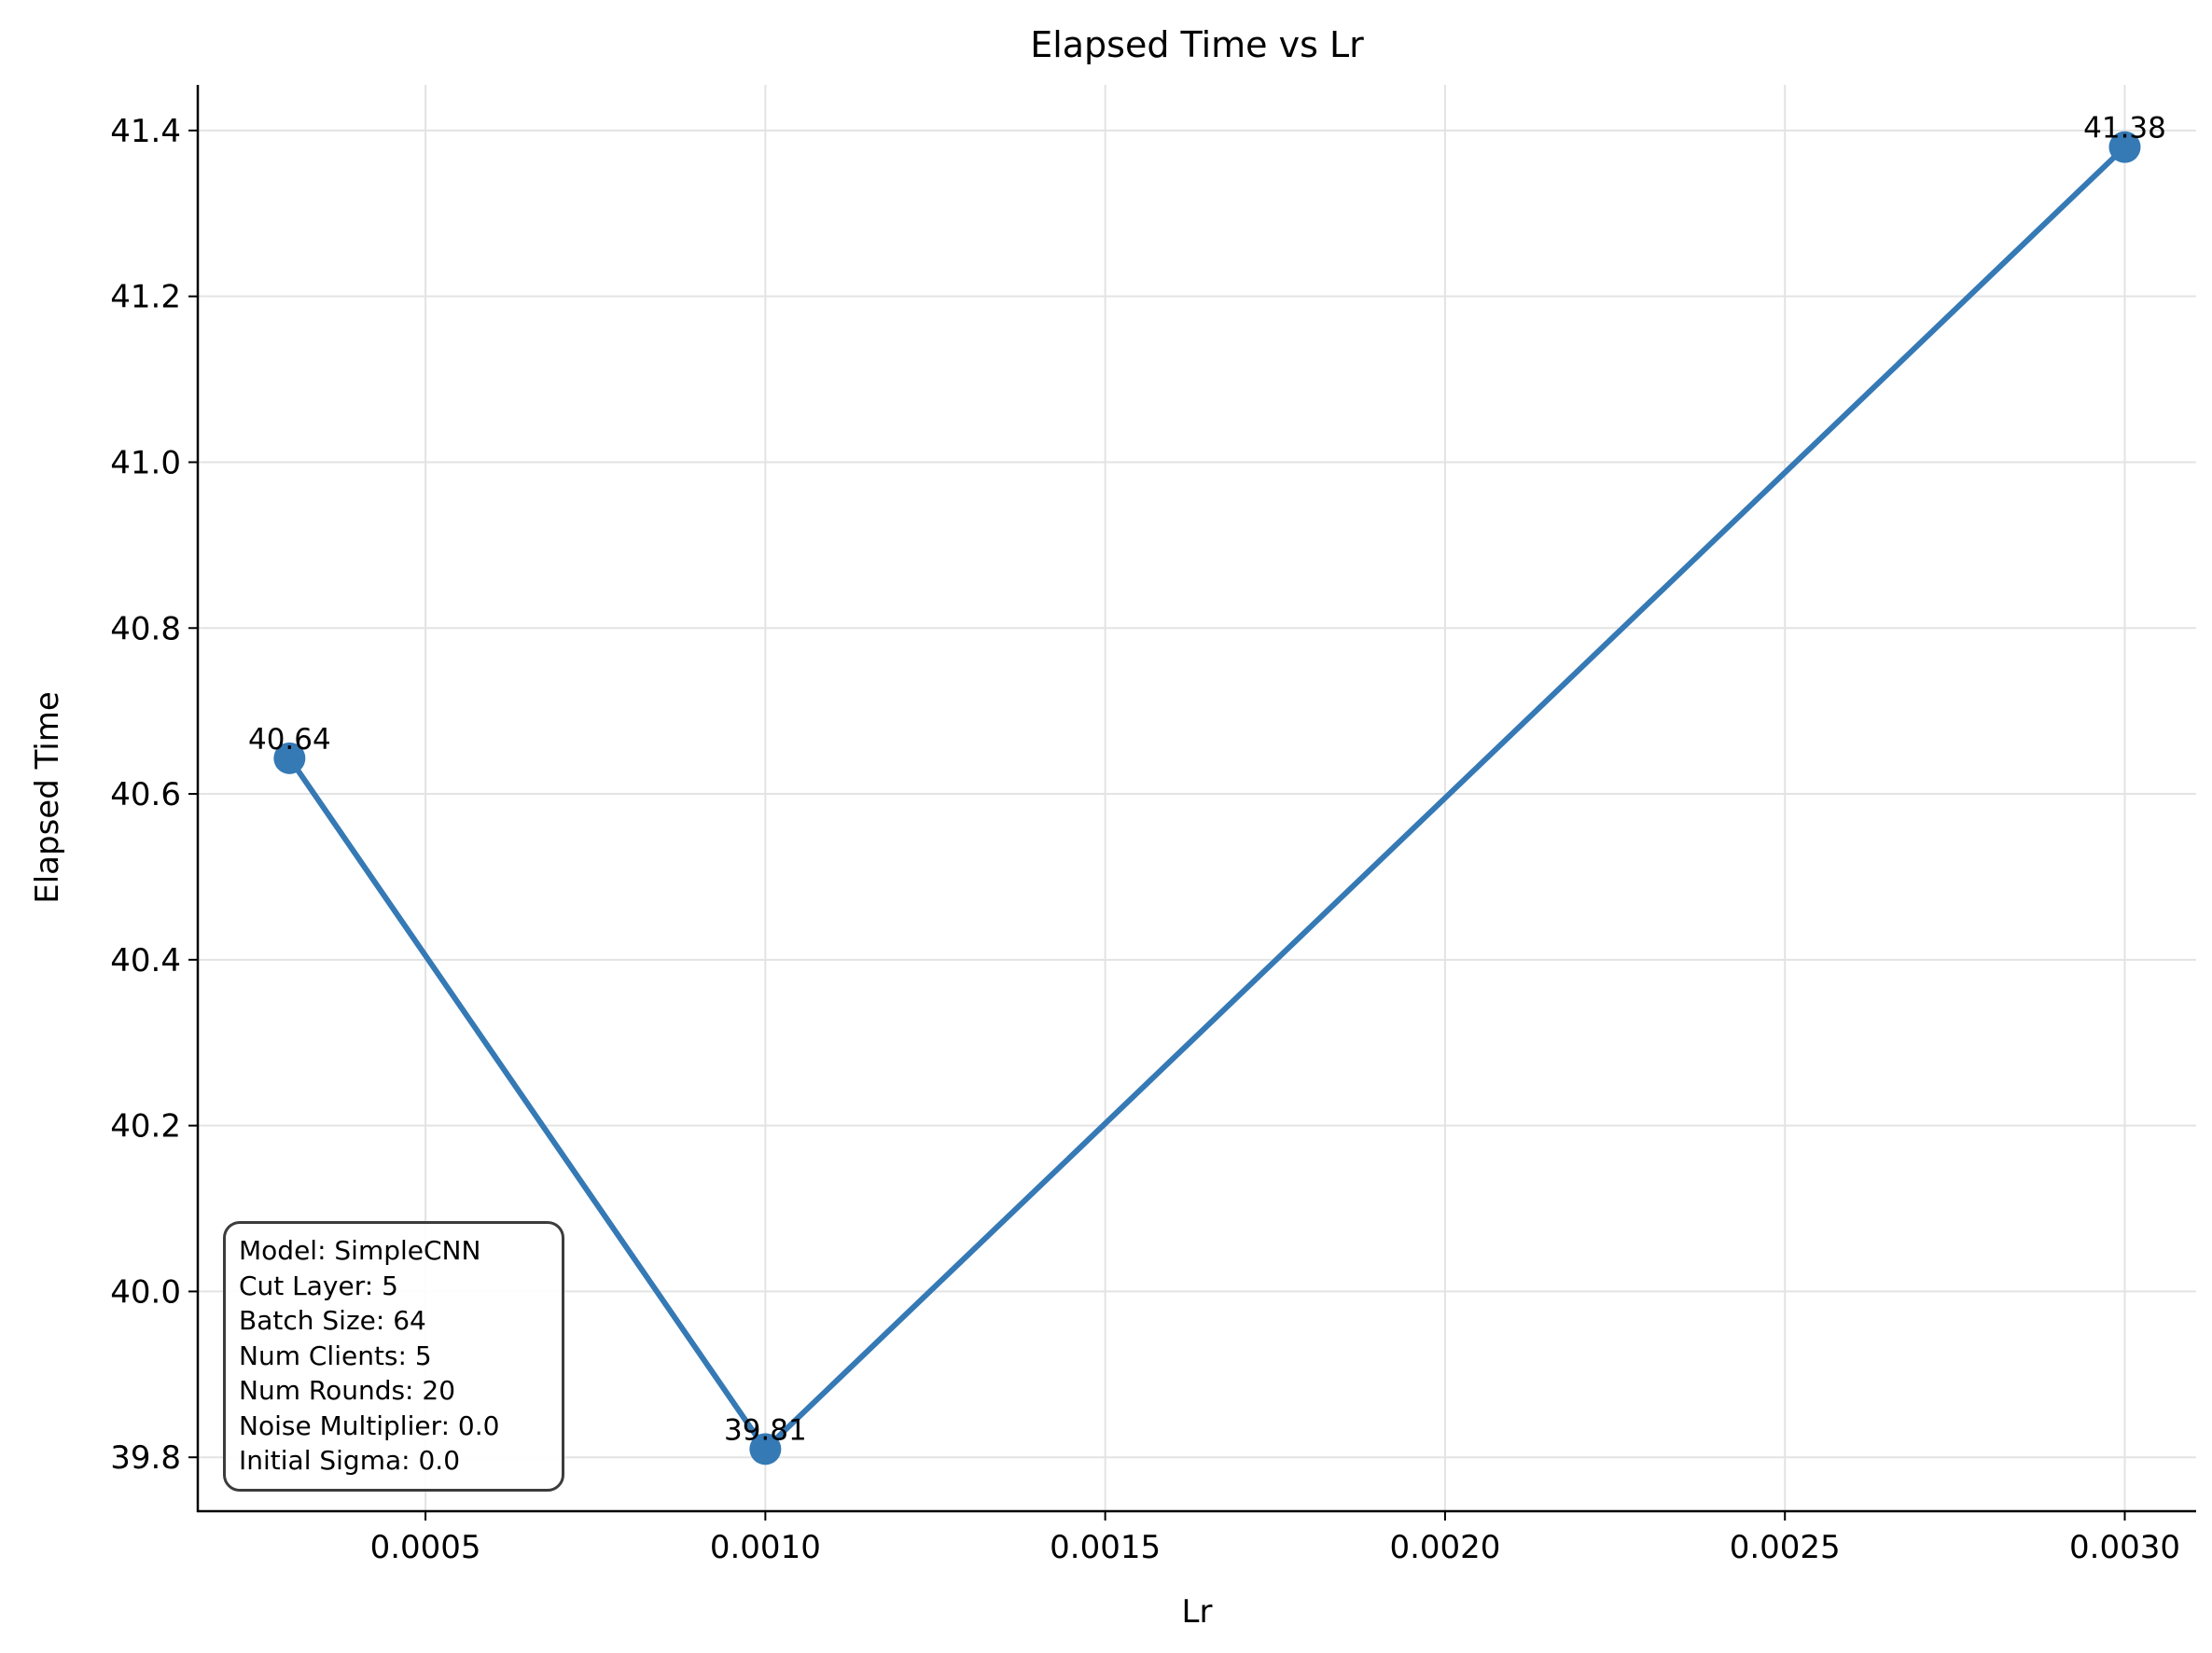 This screenshot has width=2212, height=1653. What do you see at coordinates (336, 1355) in the screenshot?
I see `parameter-line: Num Clients: 5` at bounding box center [336, 1355].